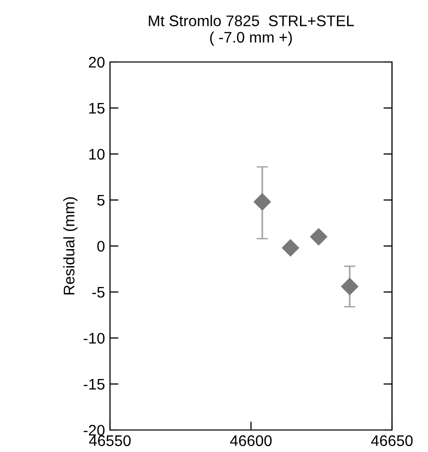  What do you see at coordinates (96, 62) in the screenshot?
I see `y-tick-label: 20` at bounding box center [96, 62].